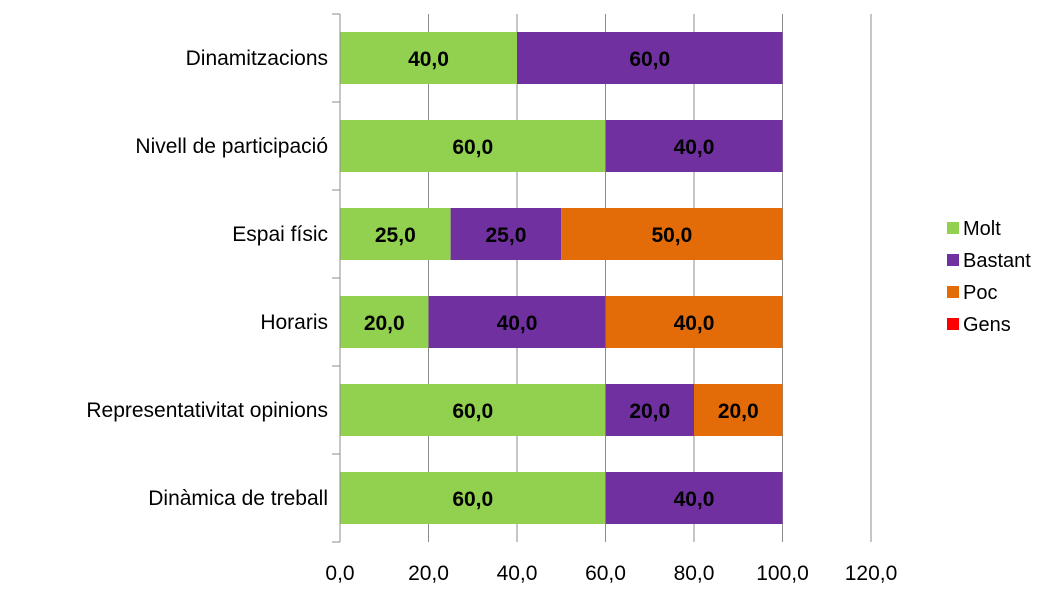 This screenshot has width=1059, height=593. What do you see at coordinates (871, 573) in the screenshot?
I see `x-tick-label: 120,0` at bounding box center [871, 573].